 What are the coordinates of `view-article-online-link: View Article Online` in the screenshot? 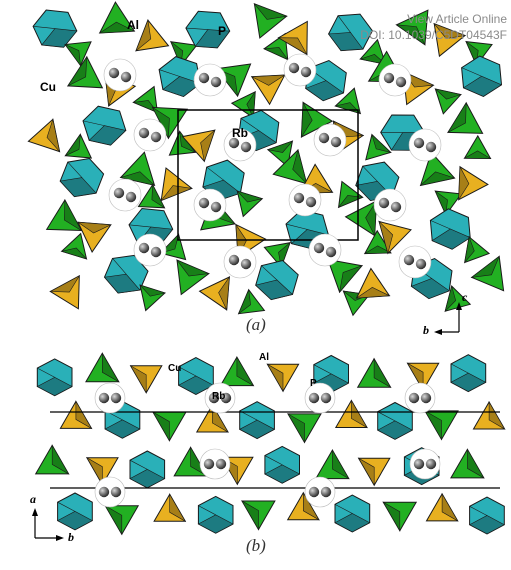 It's located at (457, 19).